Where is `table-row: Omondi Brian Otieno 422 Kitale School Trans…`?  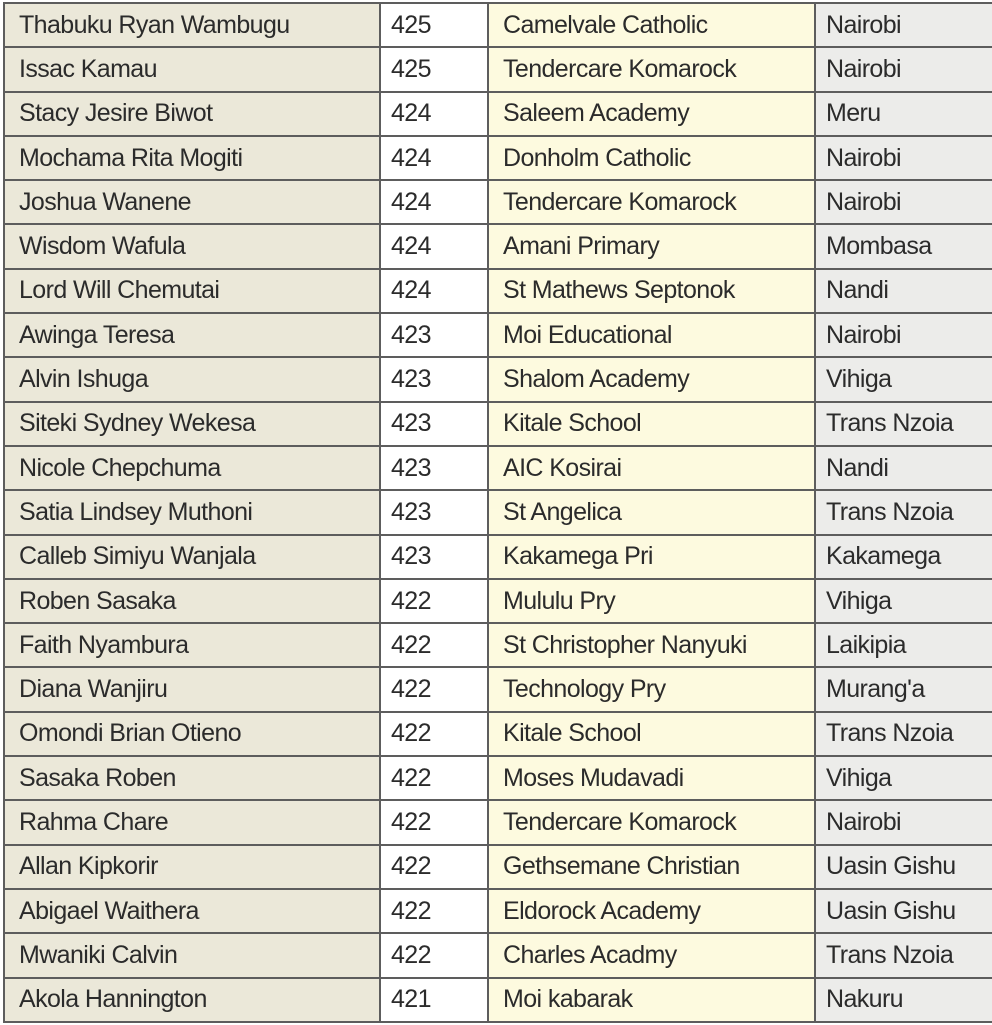 table-row: Omondi Brian Otieno 422 Kitale School Trans… is located at coordinates (497, 734).